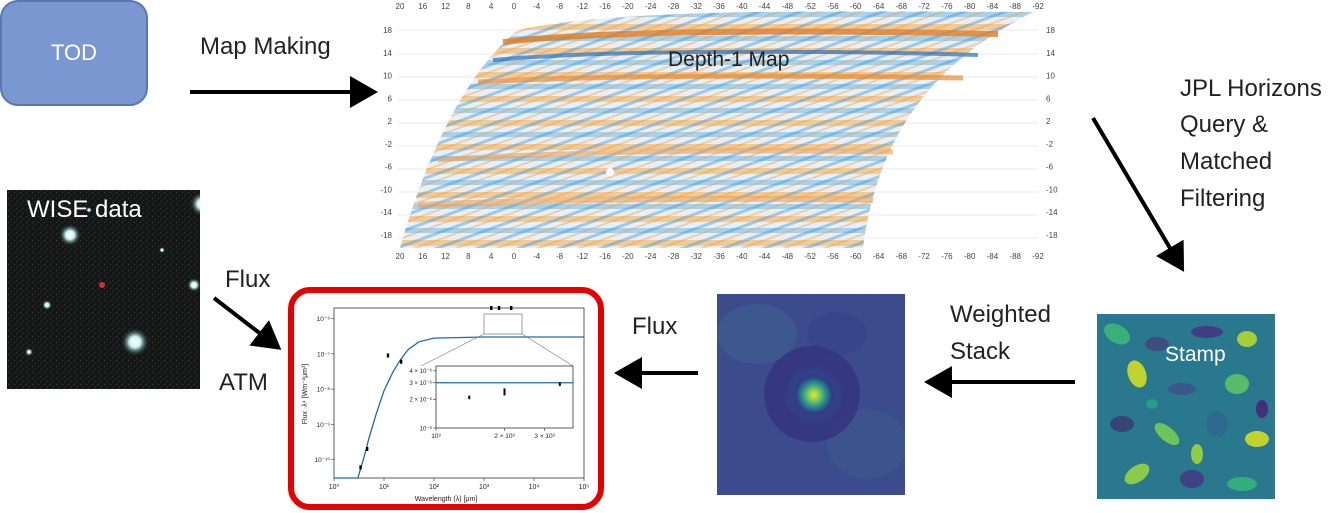 The width and height of the screenshot is (1333, 513). Describe the element at coordinates (696, 256) in the screenshot. I see `map-xtick-bottom: -32` at that location.